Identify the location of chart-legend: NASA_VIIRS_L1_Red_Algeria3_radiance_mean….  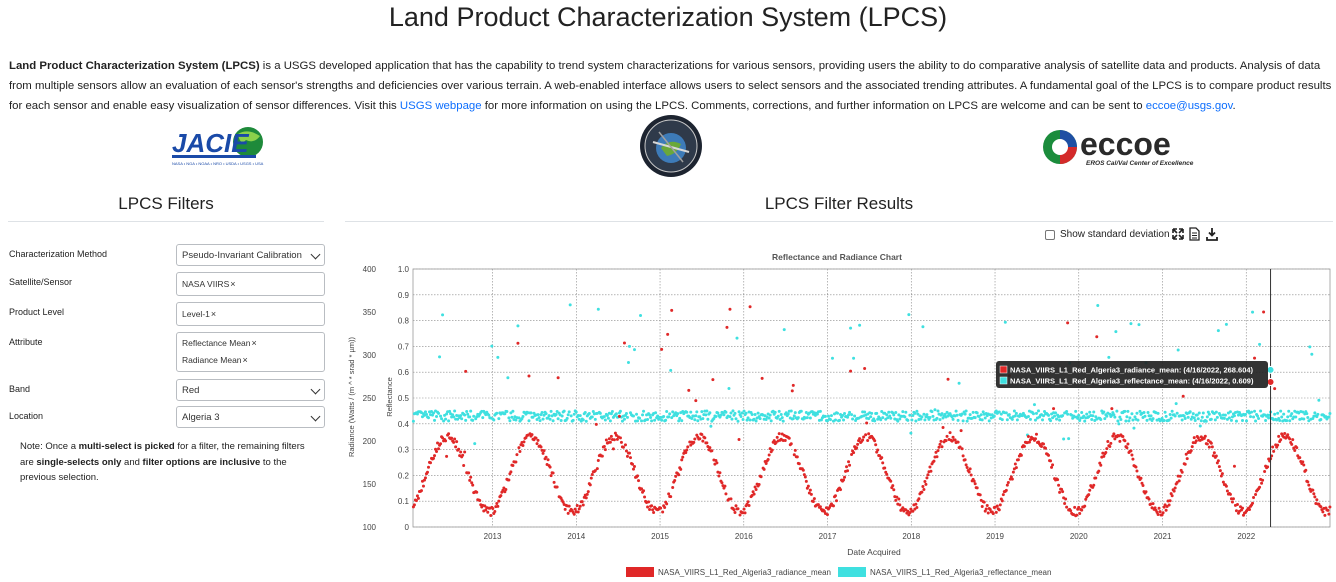
(838, 572).